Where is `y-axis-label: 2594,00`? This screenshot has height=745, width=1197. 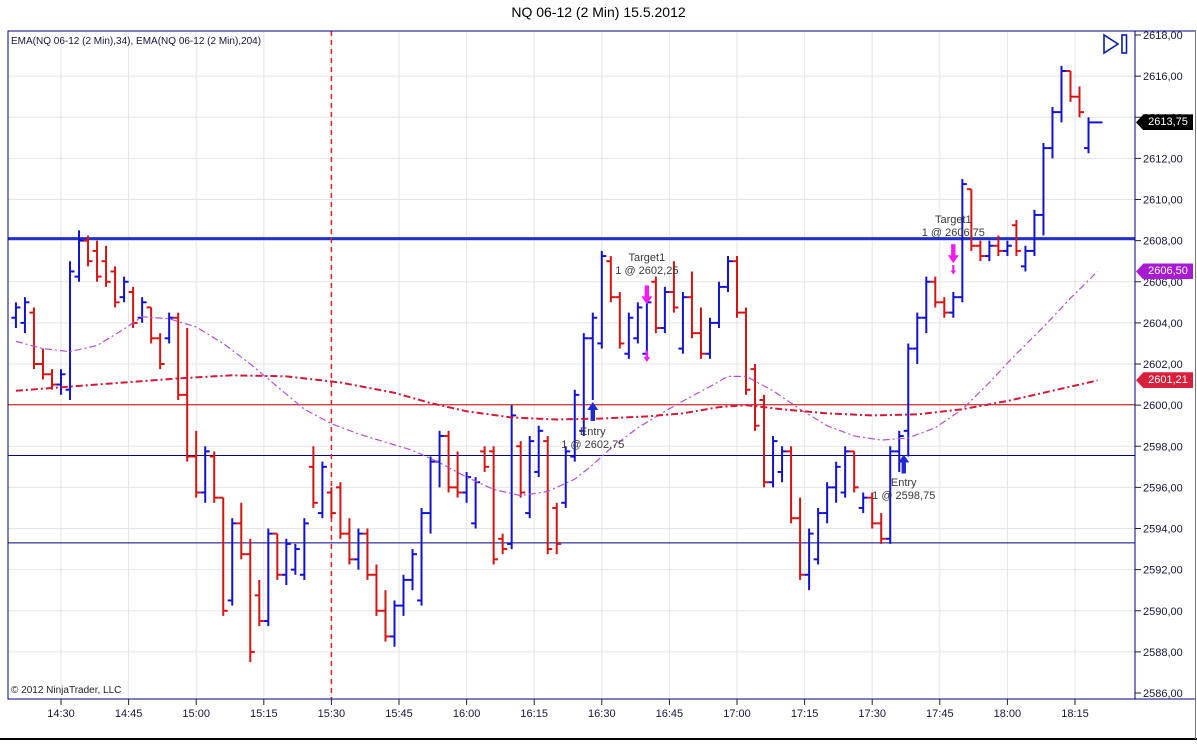
y-axis-label: 2594,00 is located at coordinates (1163, 530).